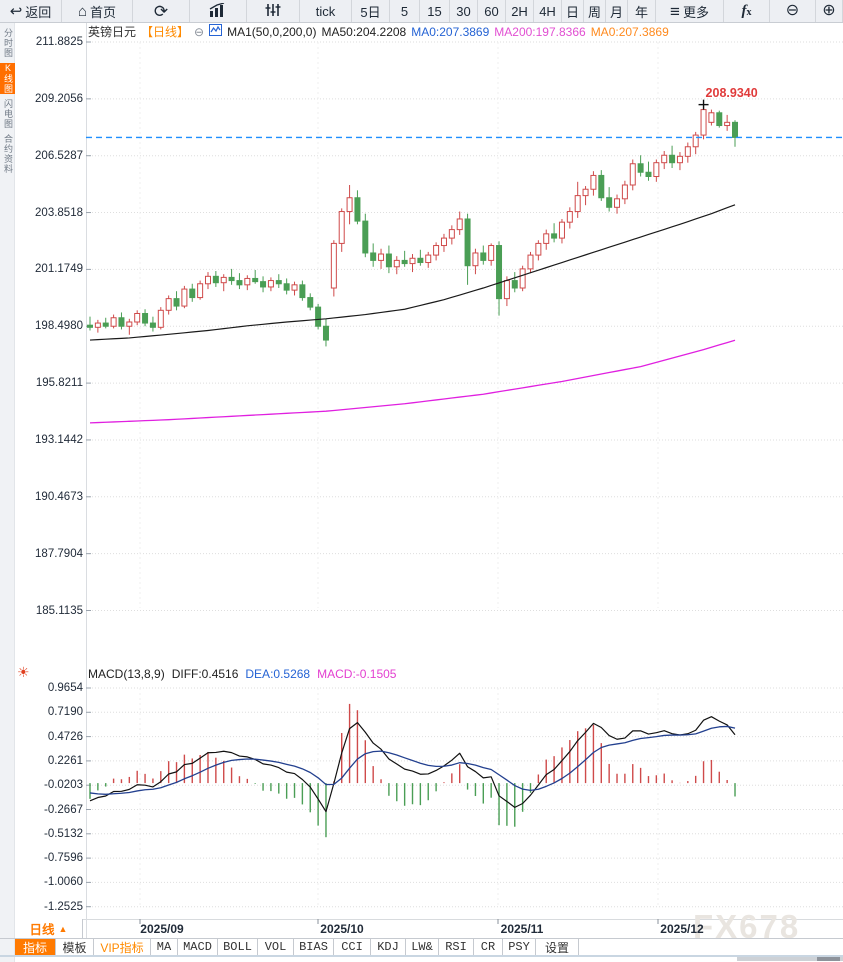 This screenshot has width=843, height=962. I want to click on interval-5d-button-label: 5日, so click(370, 12).